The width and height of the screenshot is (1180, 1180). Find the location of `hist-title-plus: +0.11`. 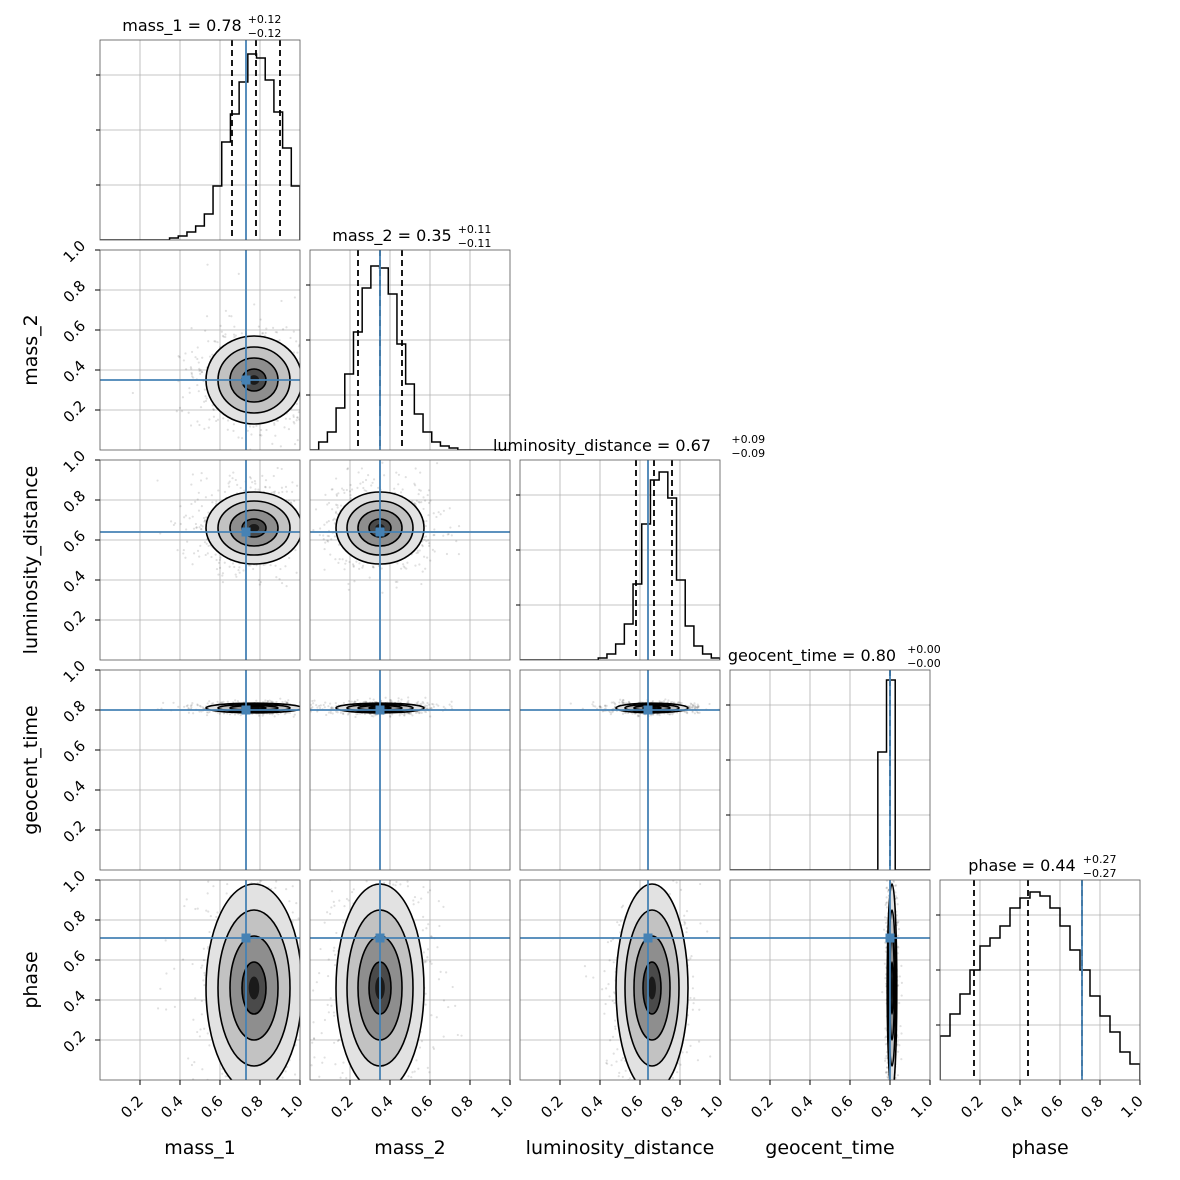

hist-title-plus: +0.11 is located at coordinates (475, 229).